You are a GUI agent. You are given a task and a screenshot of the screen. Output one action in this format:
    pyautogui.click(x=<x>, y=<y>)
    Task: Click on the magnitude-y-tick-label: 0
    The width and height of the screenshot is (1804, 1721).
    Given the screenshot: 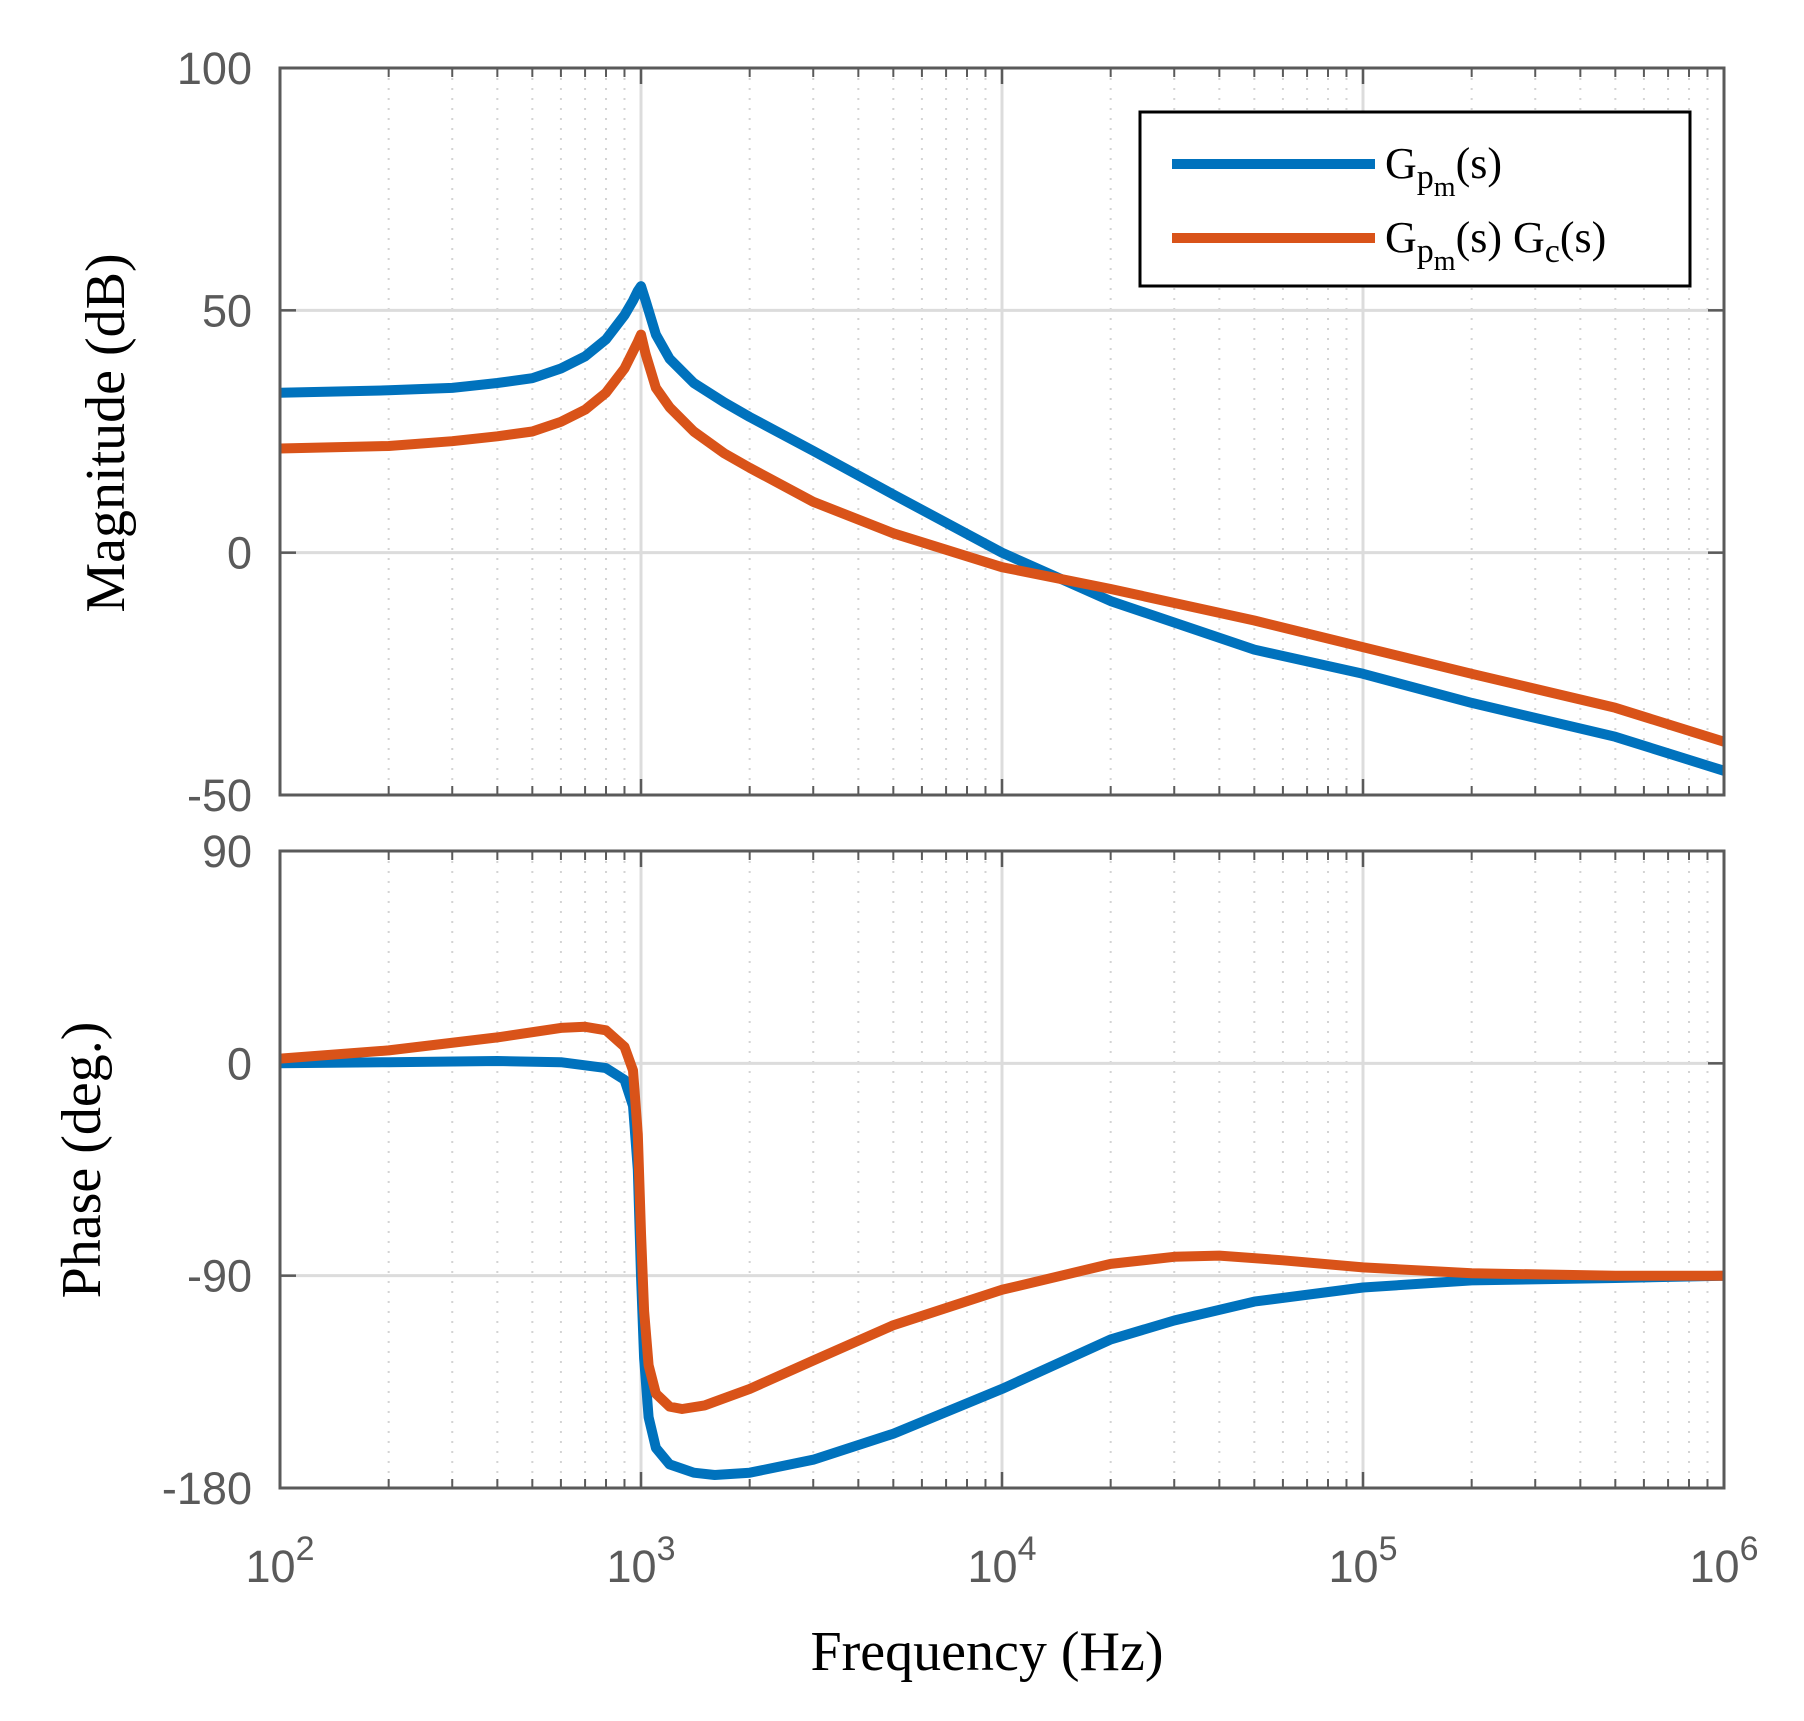 What is the action you would take?
    pyautogui.click(x=239, y=553)
    